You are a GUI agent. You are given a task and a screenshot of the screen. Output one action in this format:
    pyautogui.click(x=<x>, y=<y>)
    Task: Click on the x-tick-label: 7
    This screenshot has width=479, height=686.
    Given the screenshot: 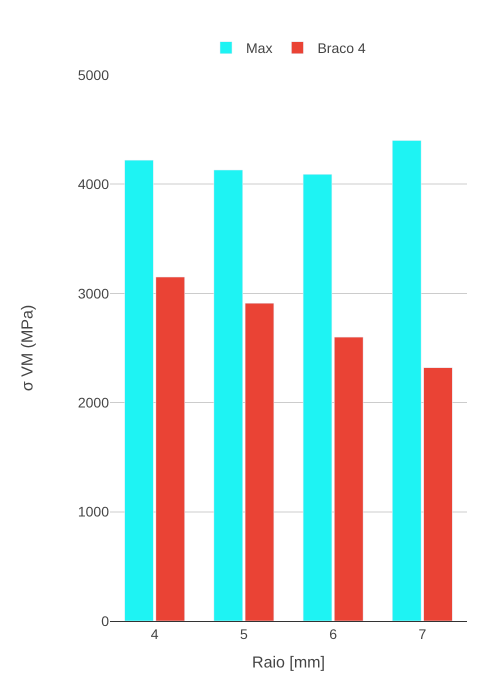 What is the action you would take?
    pyautogui.click(x=422, y=634)
    